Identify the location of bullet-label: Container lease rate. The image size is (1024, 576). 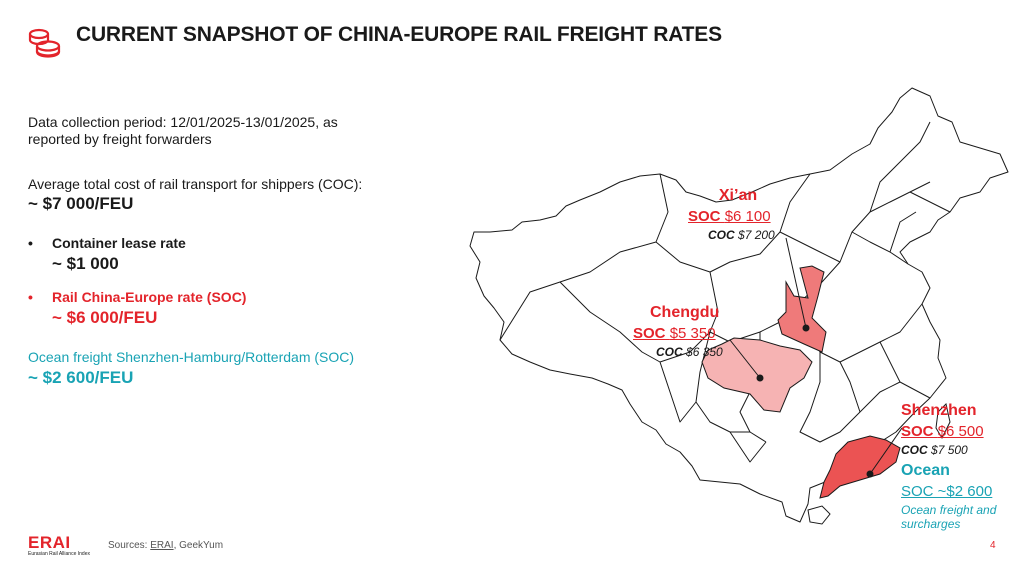
(119, 243).